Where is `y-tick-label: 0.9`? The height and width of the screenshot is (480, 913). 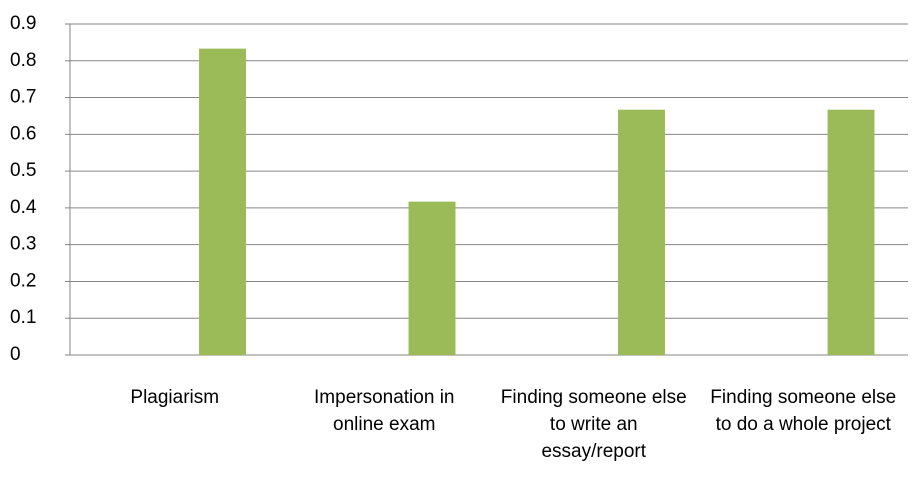 y-tick-label: 0.9 is located at coordinates (23, 23).